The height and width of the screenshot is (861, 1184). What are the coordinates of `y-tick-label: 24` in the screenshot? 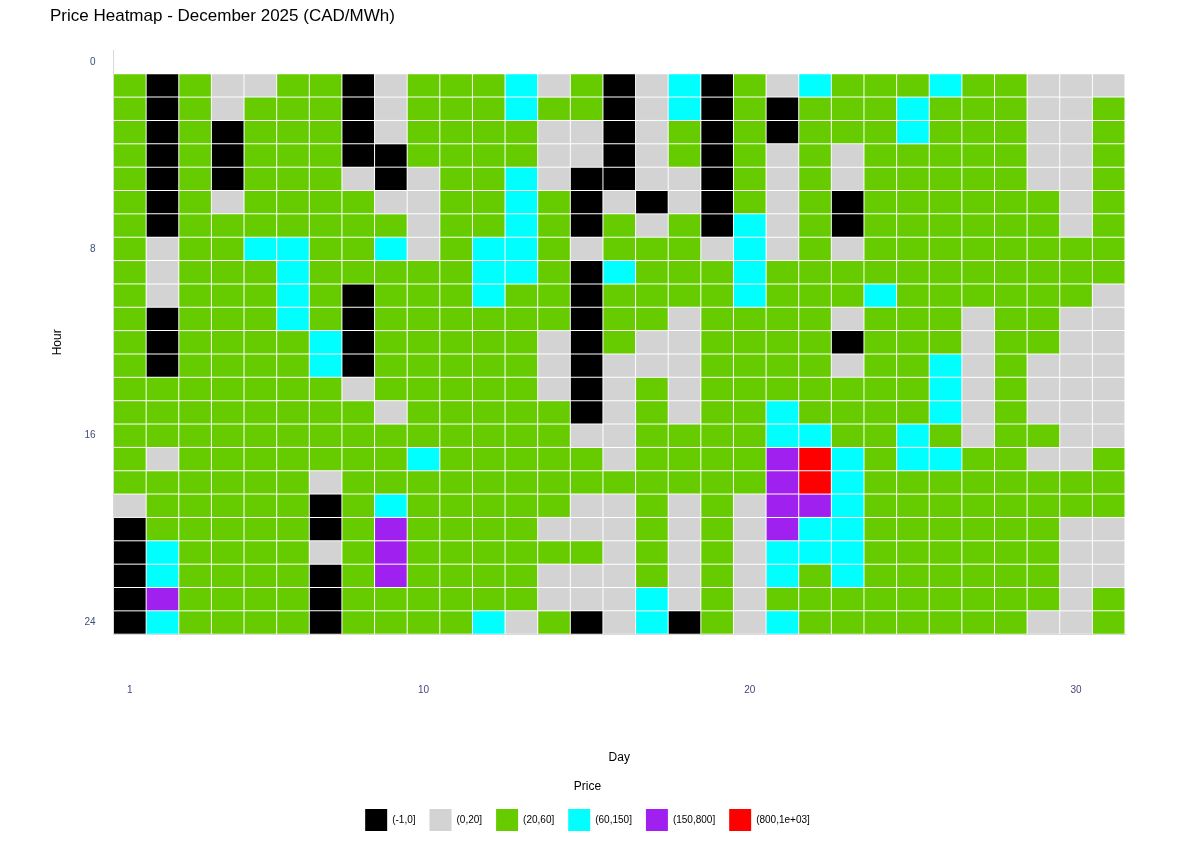 It's located at (90, 622).